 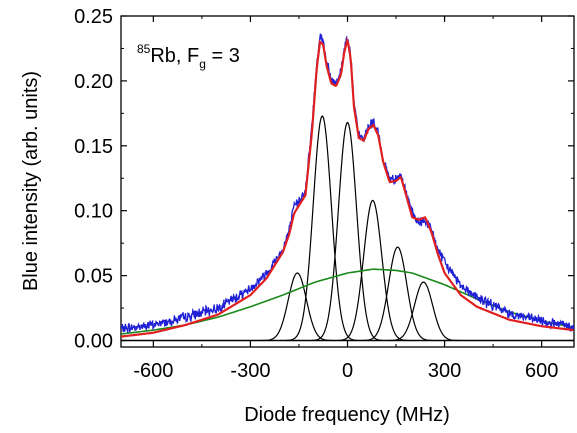 What do you see at coordinates (541, 371) in the screenshot?
I see `x-tick-label: 600` at bounding box center [541, 371].